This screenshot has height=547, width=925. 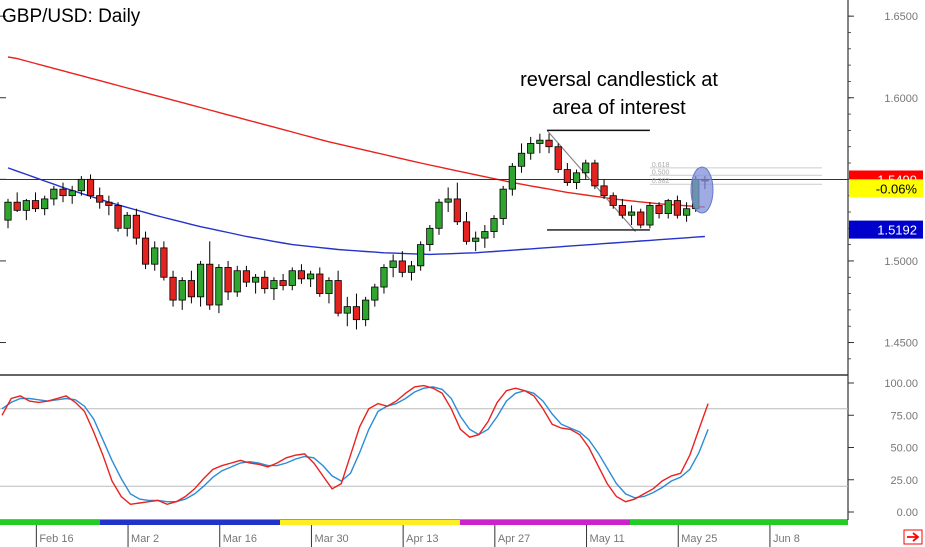 I want to click on price-tick-label: 1.6500, so click(x=901, y=17).